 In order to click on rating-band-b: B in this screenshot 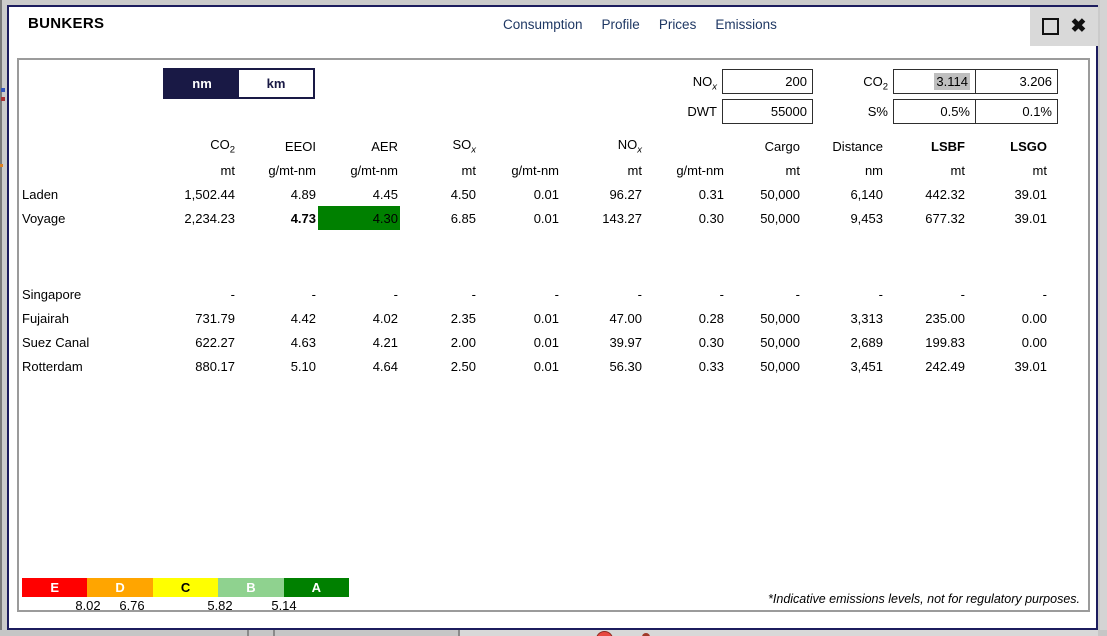, I will do `click(251, 587)`.